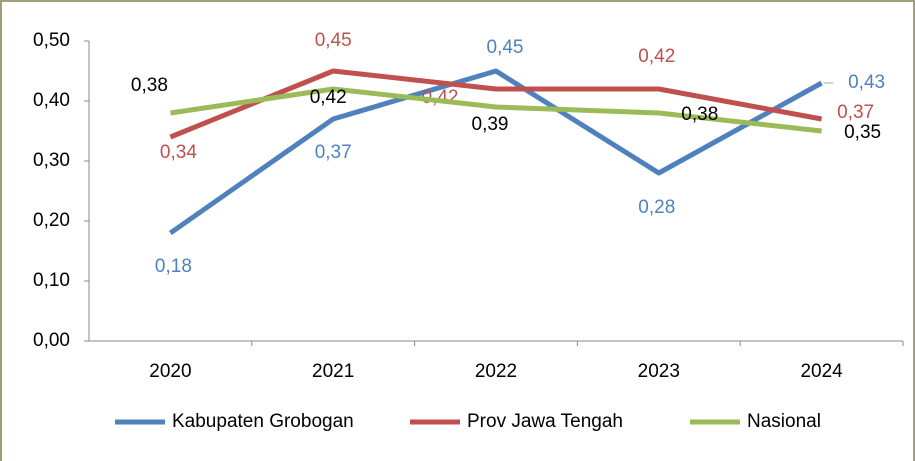  I want to click on y-tick-label: 0,20, so click(51, 220).